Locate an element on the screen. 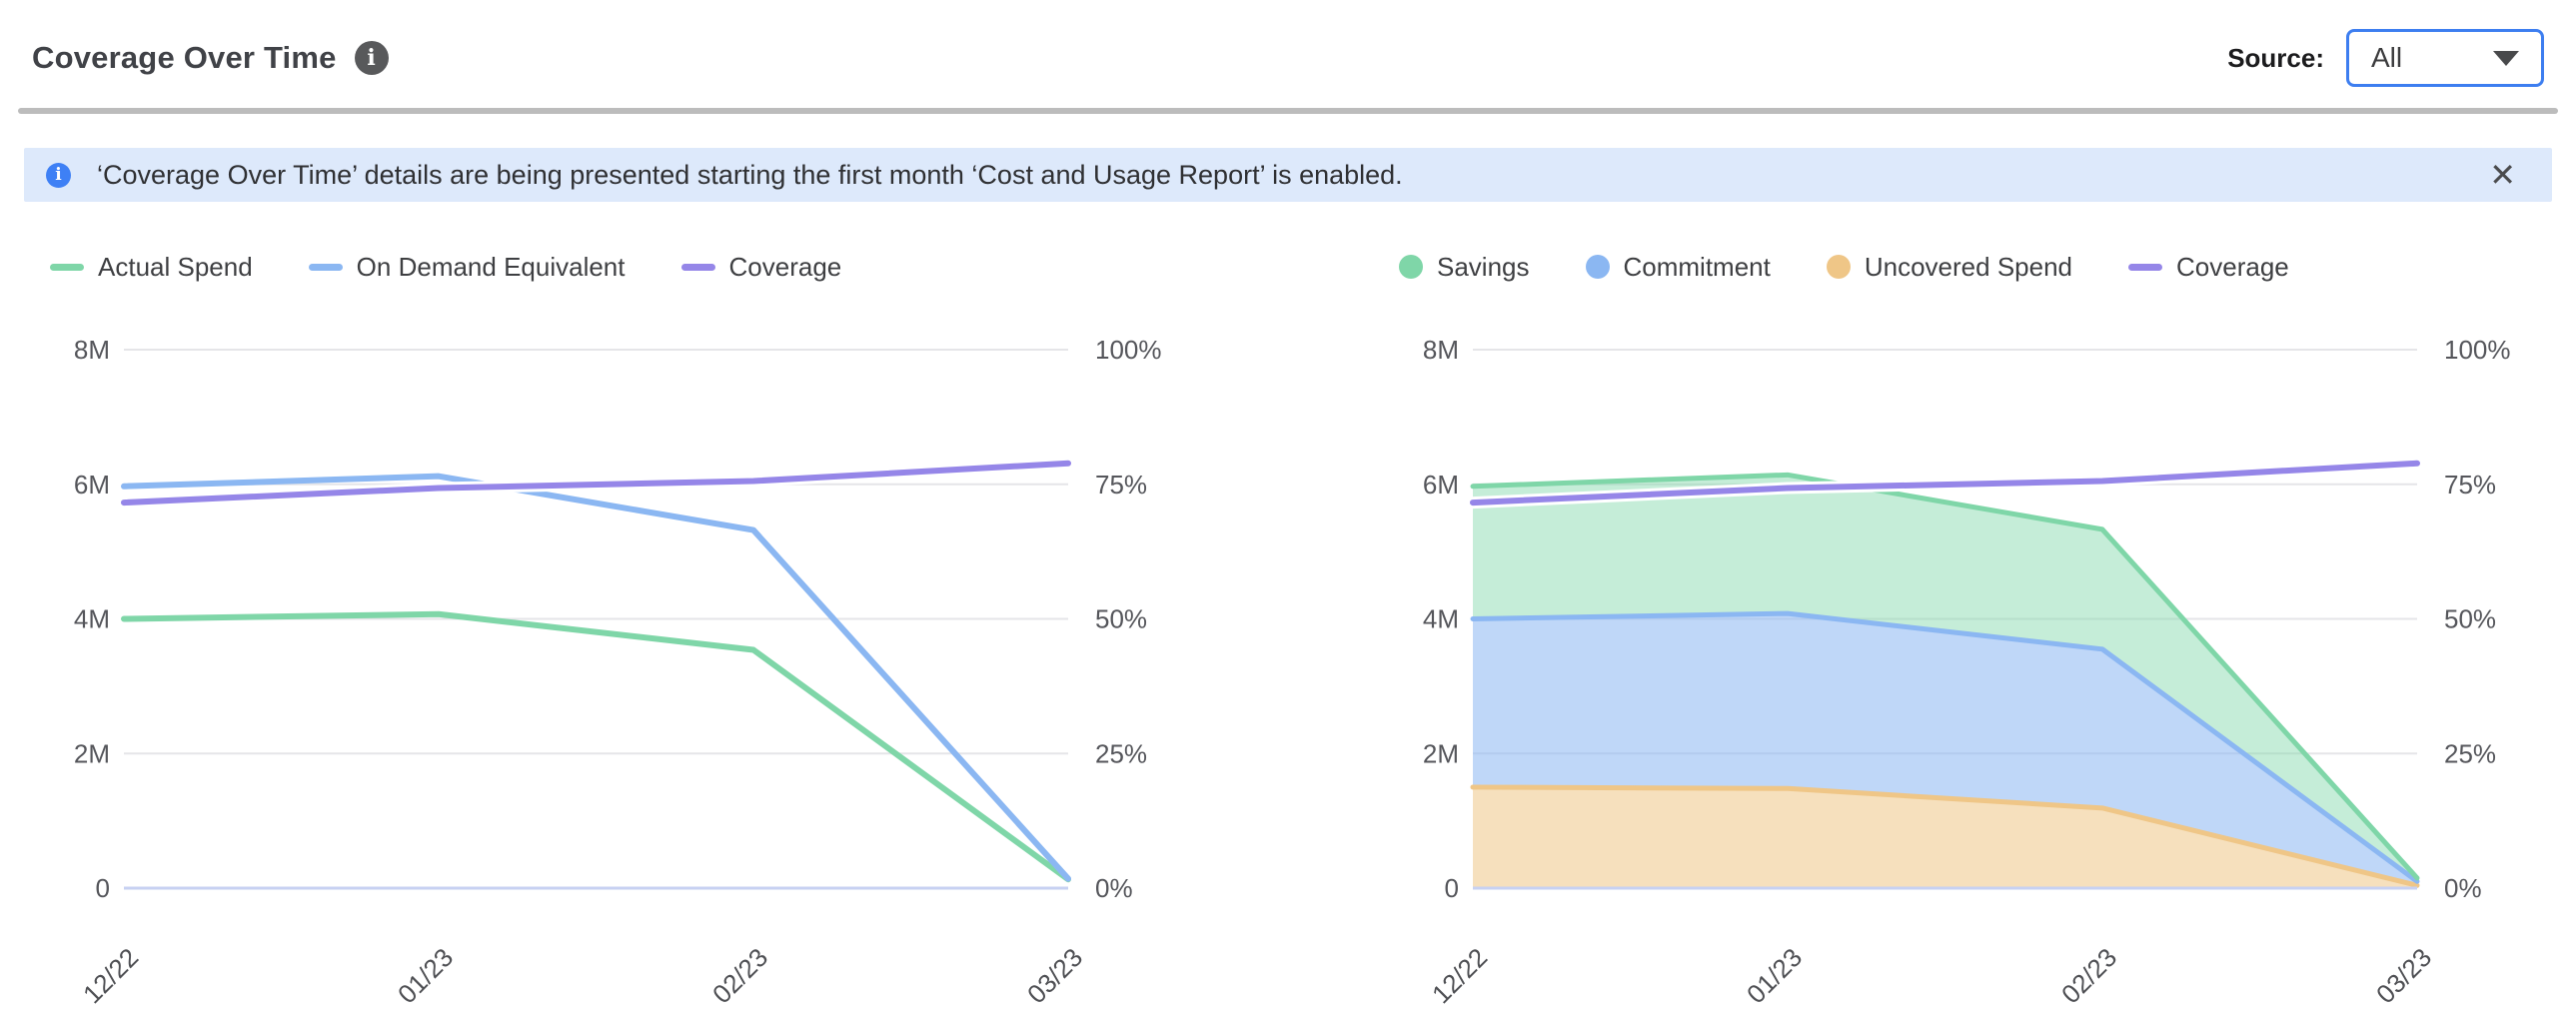  legend-item-commitment: Commitment is located at coordinates (1678, 267).